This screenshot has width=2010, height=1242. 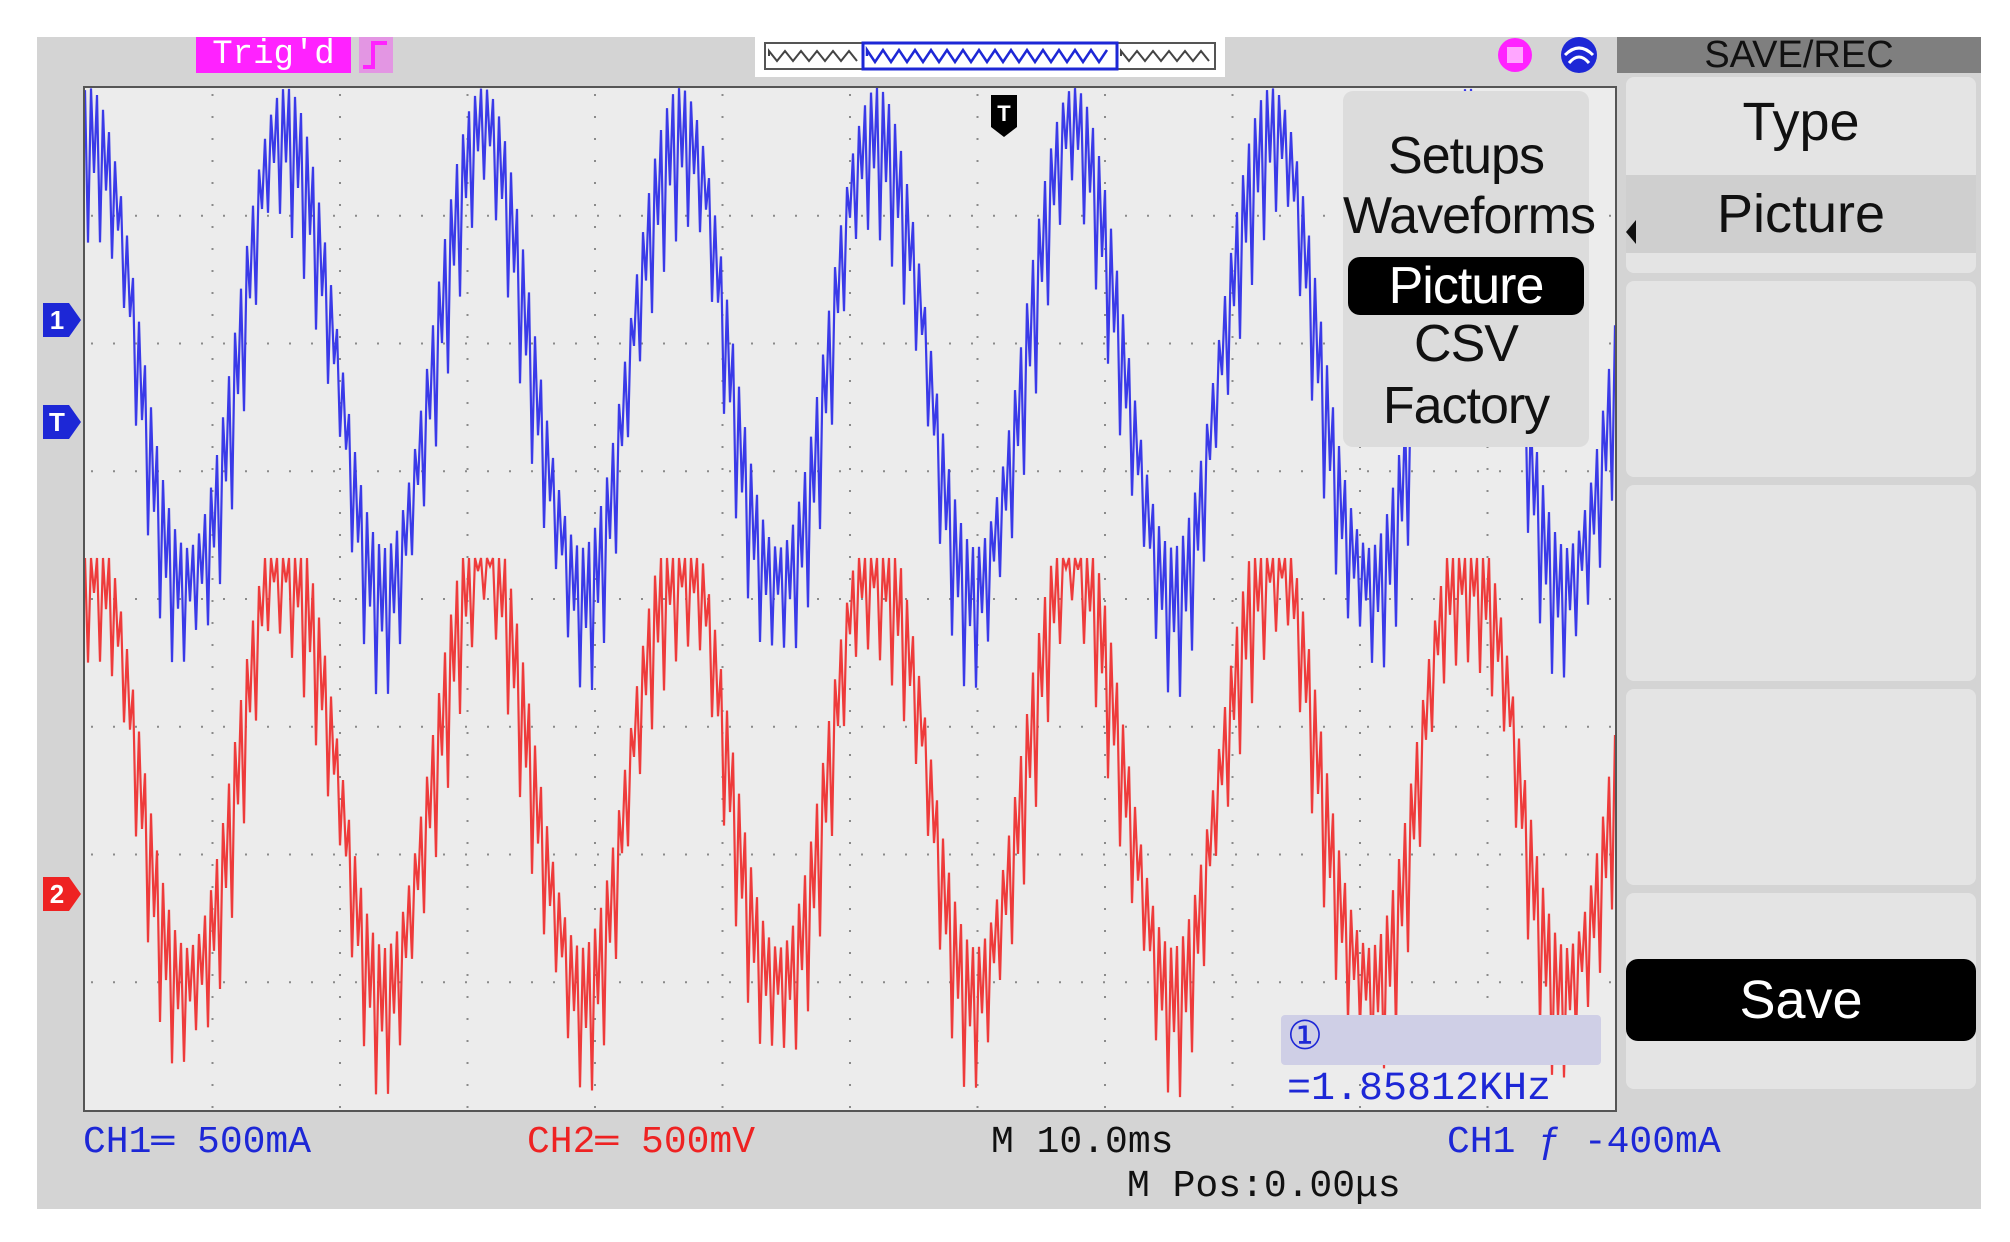 I want to click on trigger-readout: CH1 ƒ -400mA, so click(x=1584, y=1142).